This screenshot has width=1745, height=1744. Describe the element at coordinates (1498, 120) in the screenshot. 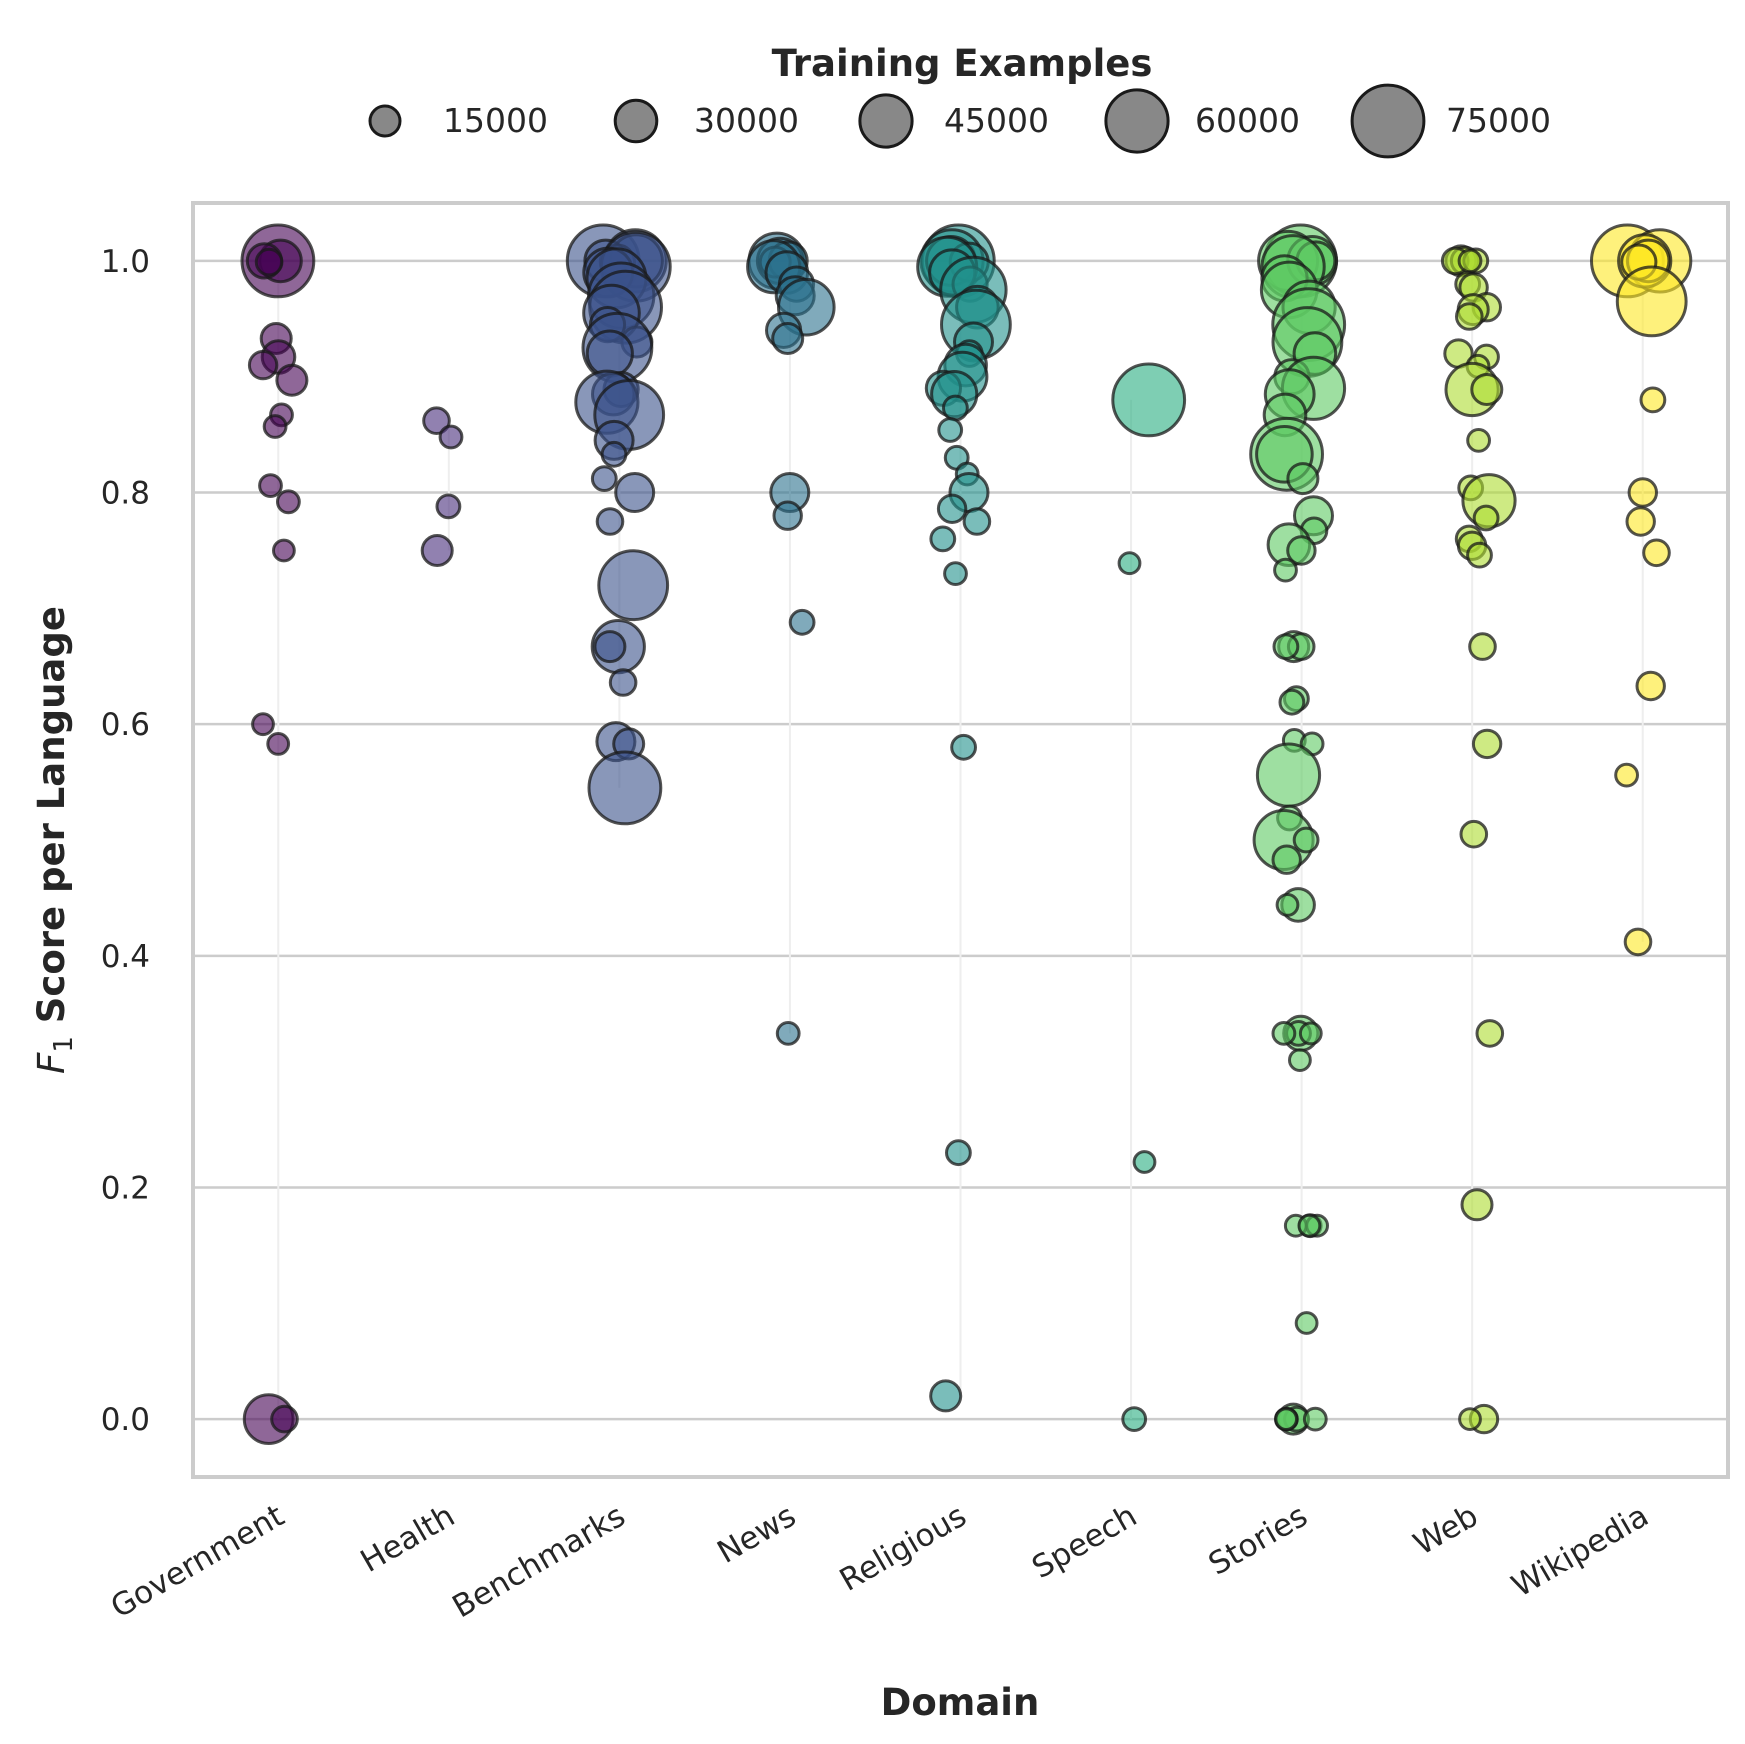

I see `legend-label: 75000` at that location.